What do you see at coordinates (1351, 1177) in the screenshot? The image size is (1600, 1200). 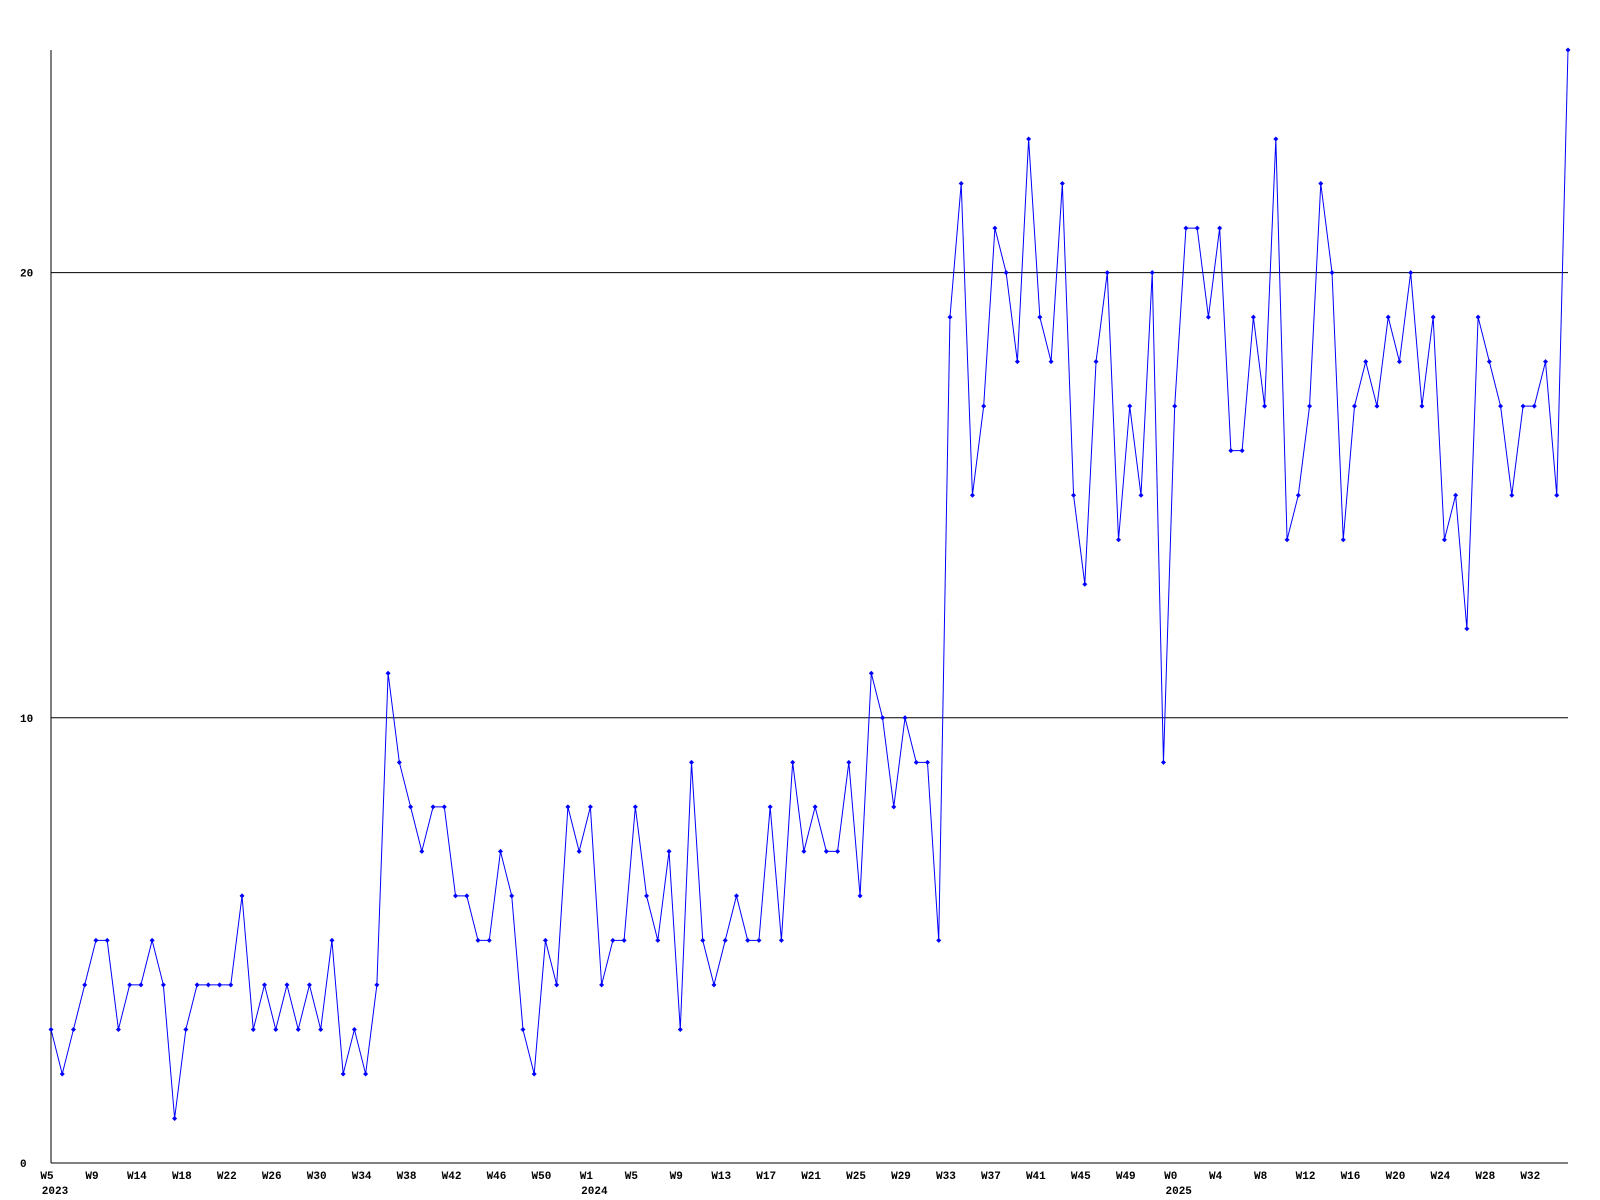 I see `x-tick-label: W16` at bounding box center [1351, 1177].